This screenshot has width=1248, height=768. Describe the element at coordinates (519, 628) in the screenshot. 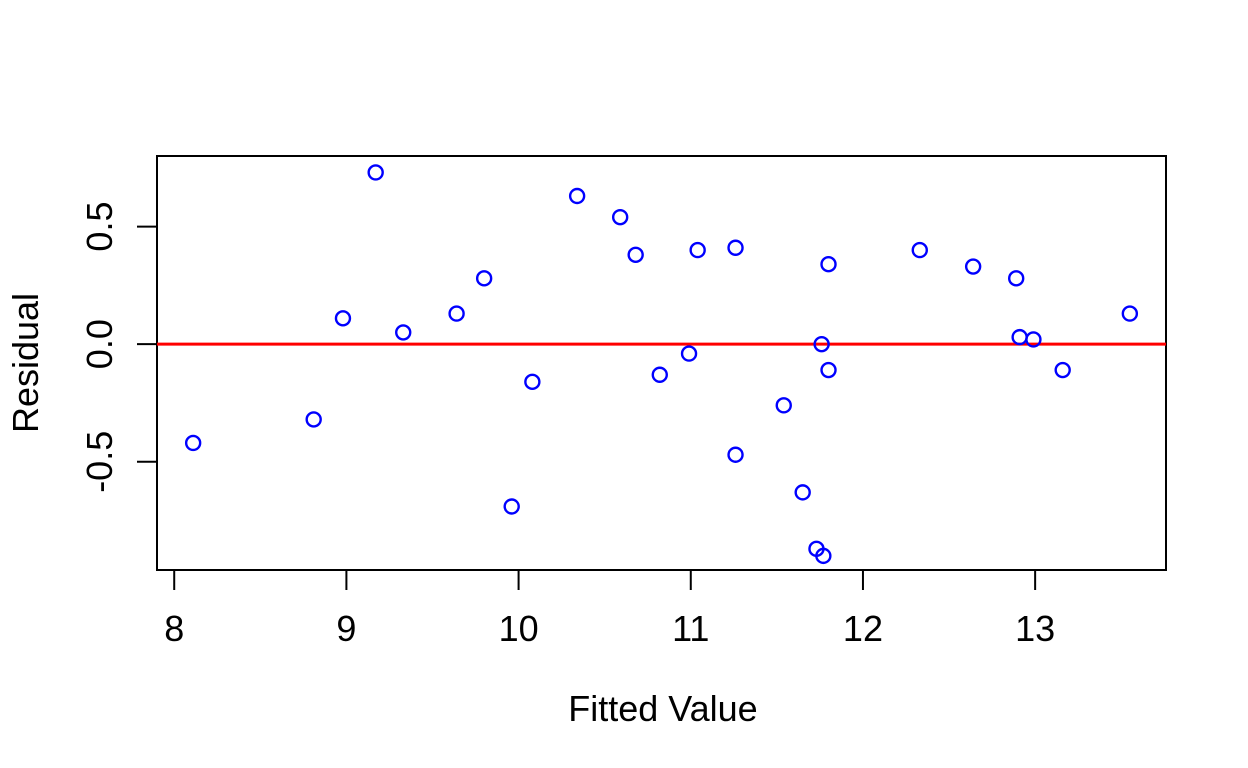

I see `x-axis-tick-label: 10` at that location.